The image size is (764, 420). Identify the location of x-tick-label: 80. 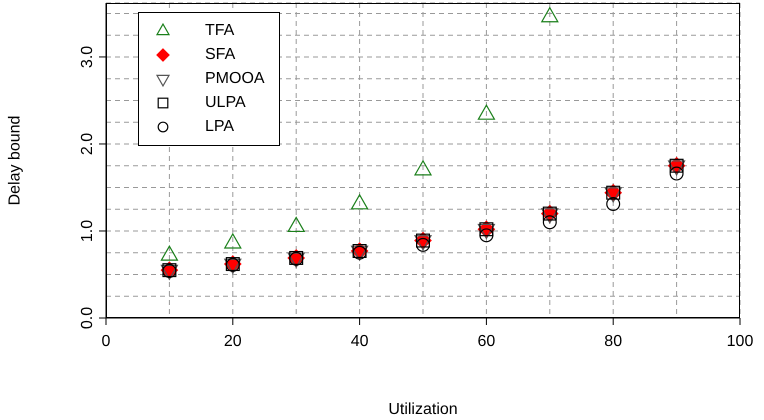
(613, 341).